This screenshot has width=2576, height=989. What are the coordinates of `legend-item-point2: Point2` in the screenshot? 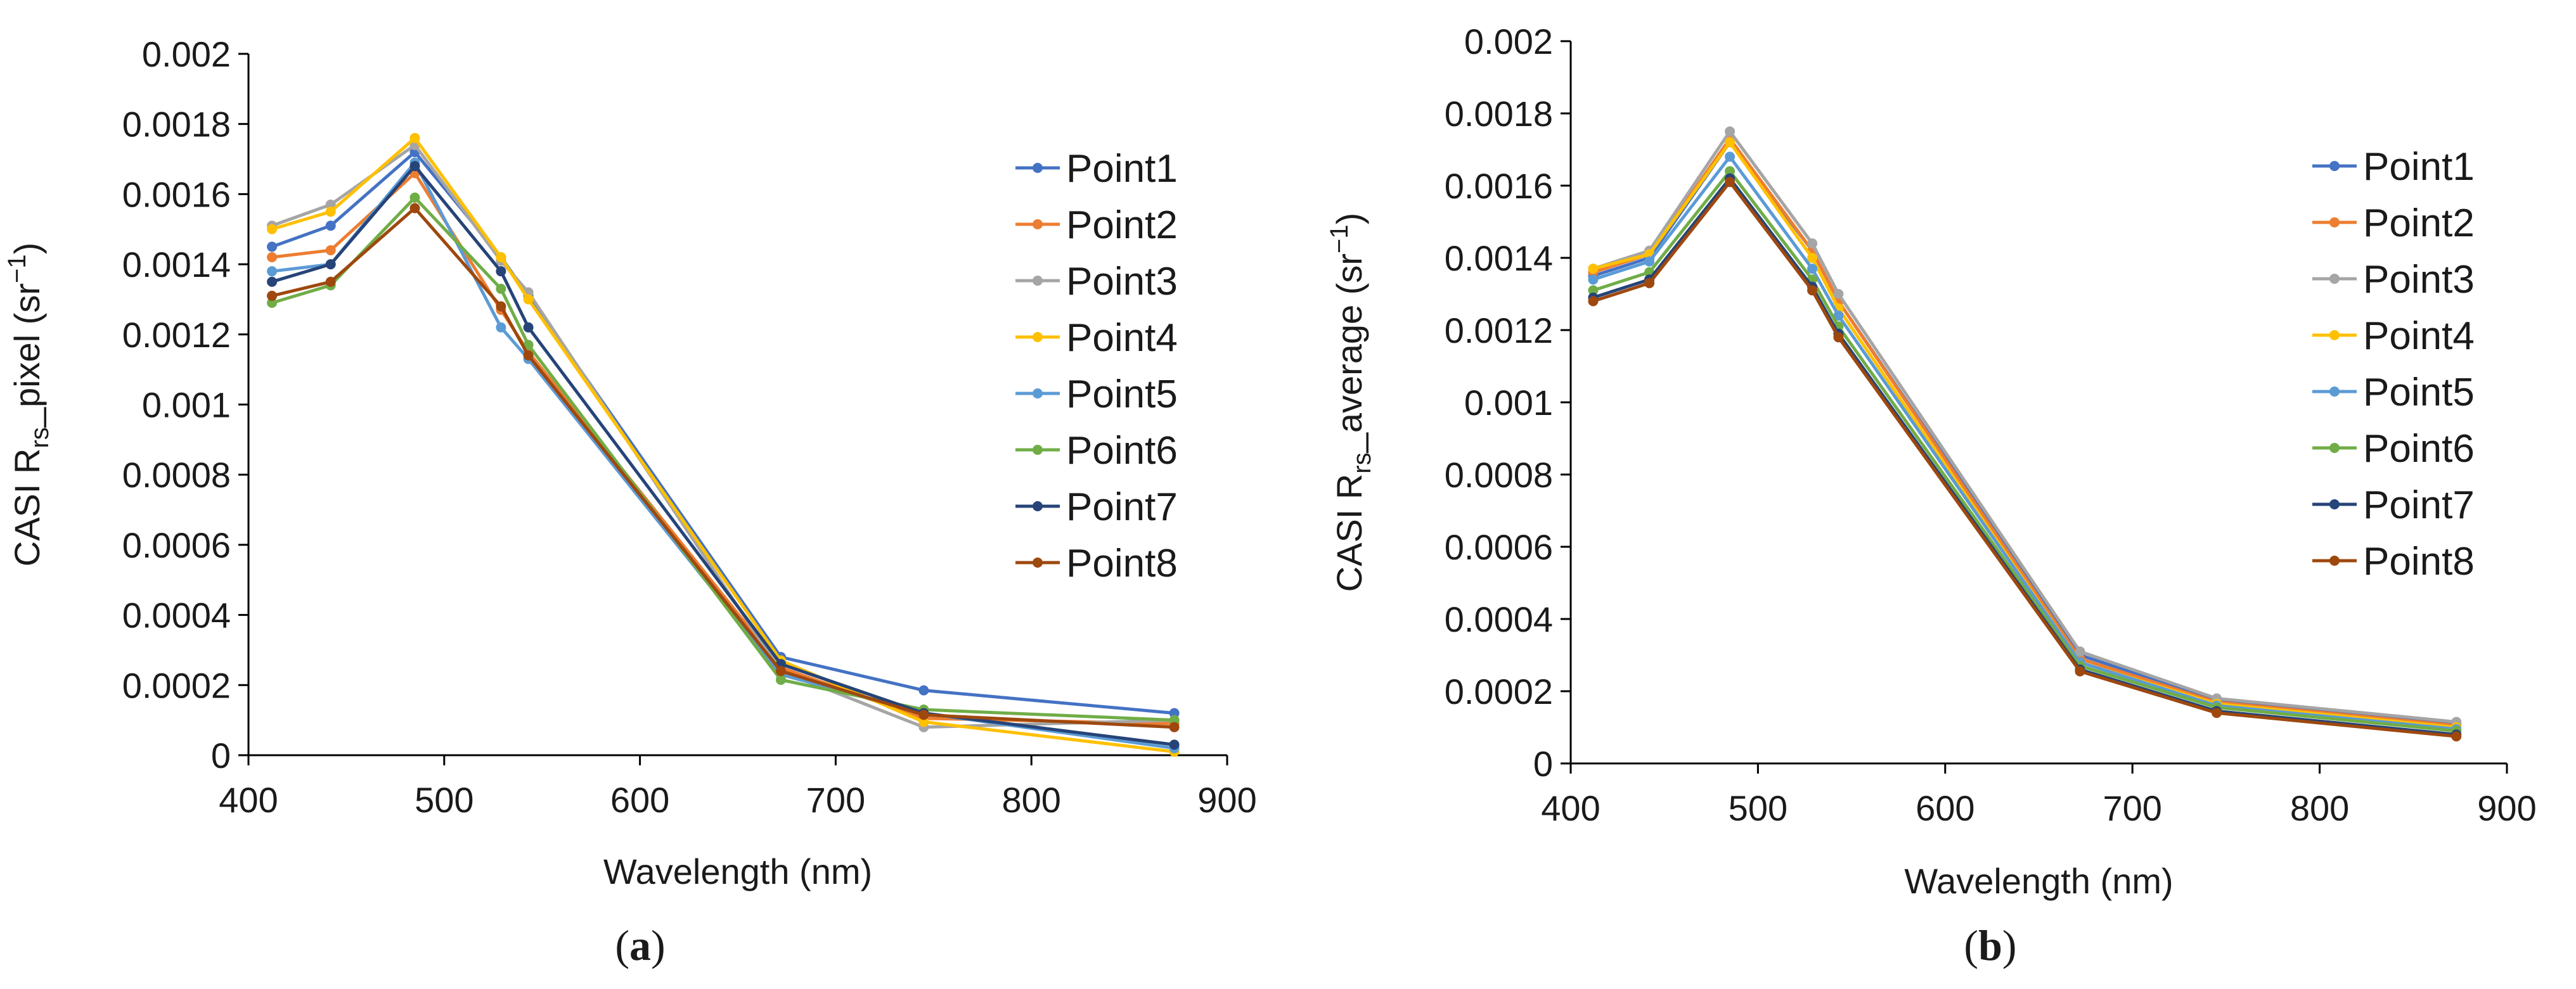 It's located at (1096, 225).